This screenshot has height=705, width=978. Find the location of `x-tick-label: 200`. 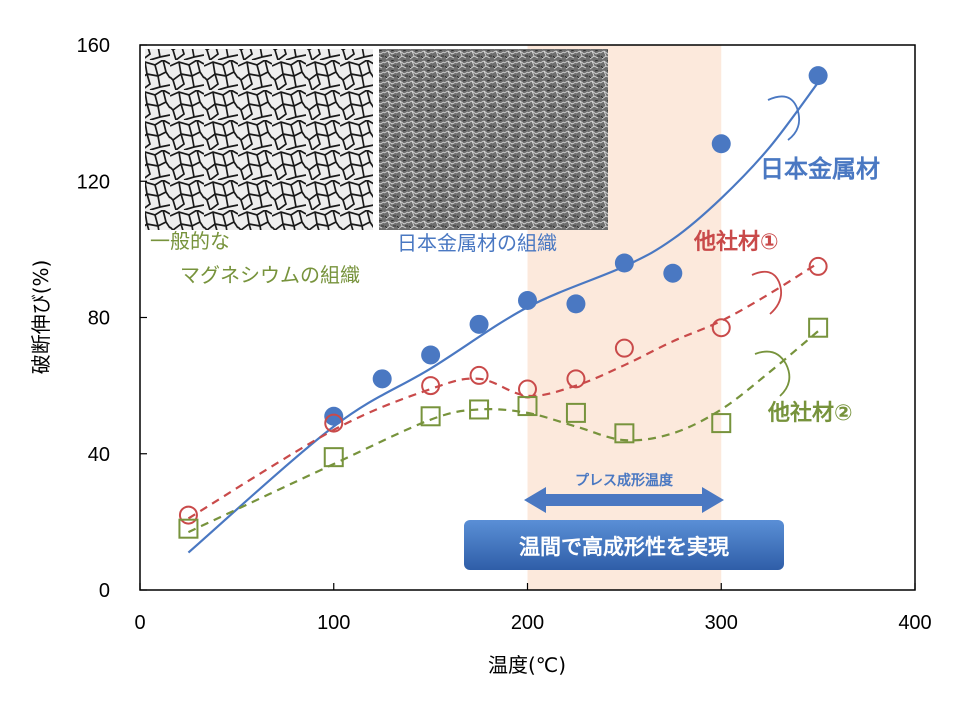

x-tick-label: 200 is located at coordinates (527, 623).